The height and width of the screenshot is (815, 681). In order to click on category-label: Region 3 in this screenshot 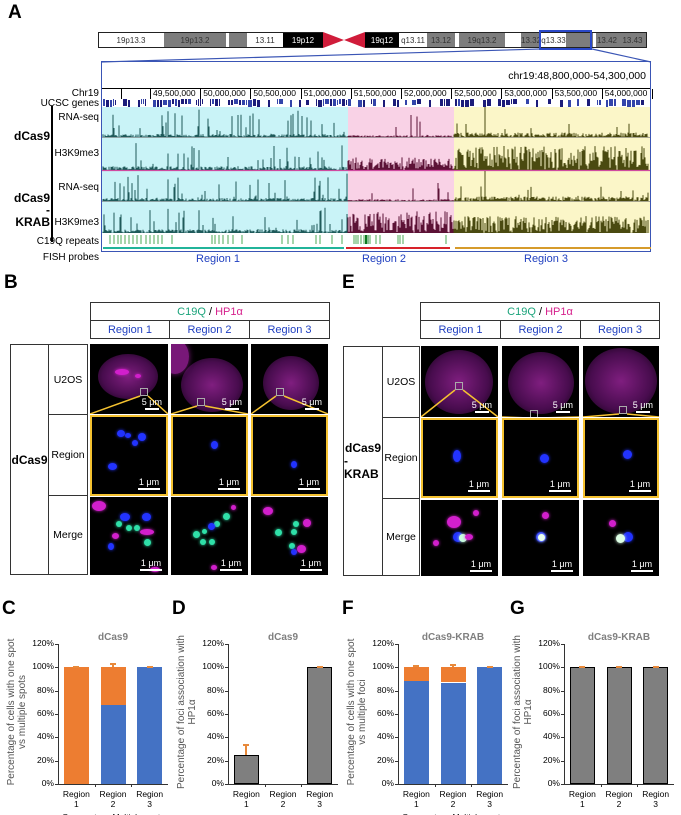, I will do `click(656, 799)`.